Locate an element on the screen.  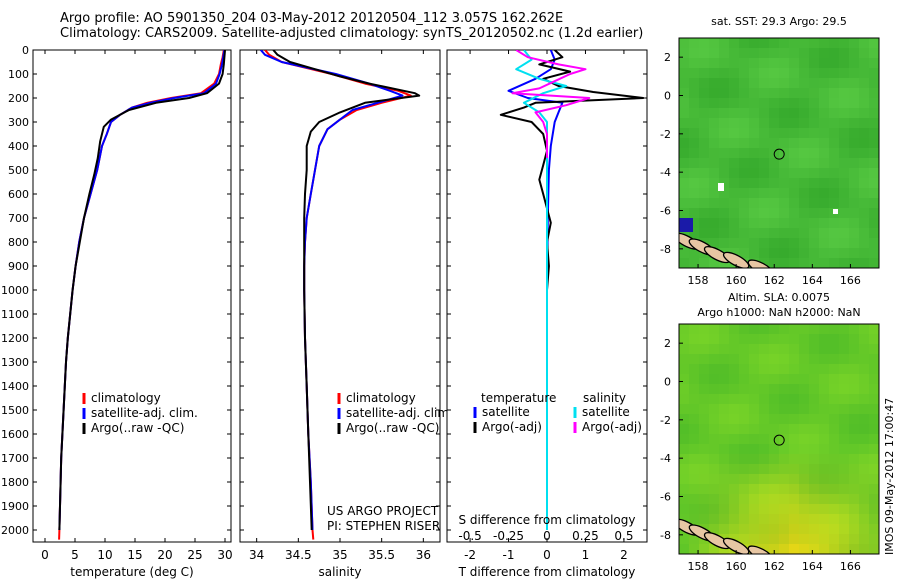
imos-watermark: IMOS 09-May-2012 17:00:47 is located at coordinates (889, 476).